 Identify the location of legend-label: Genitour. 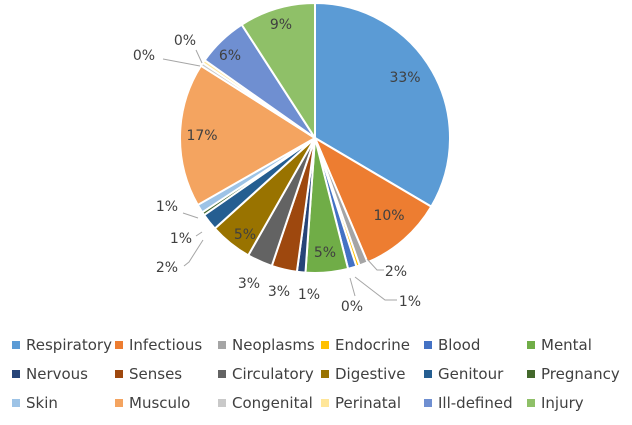
(471, 373).